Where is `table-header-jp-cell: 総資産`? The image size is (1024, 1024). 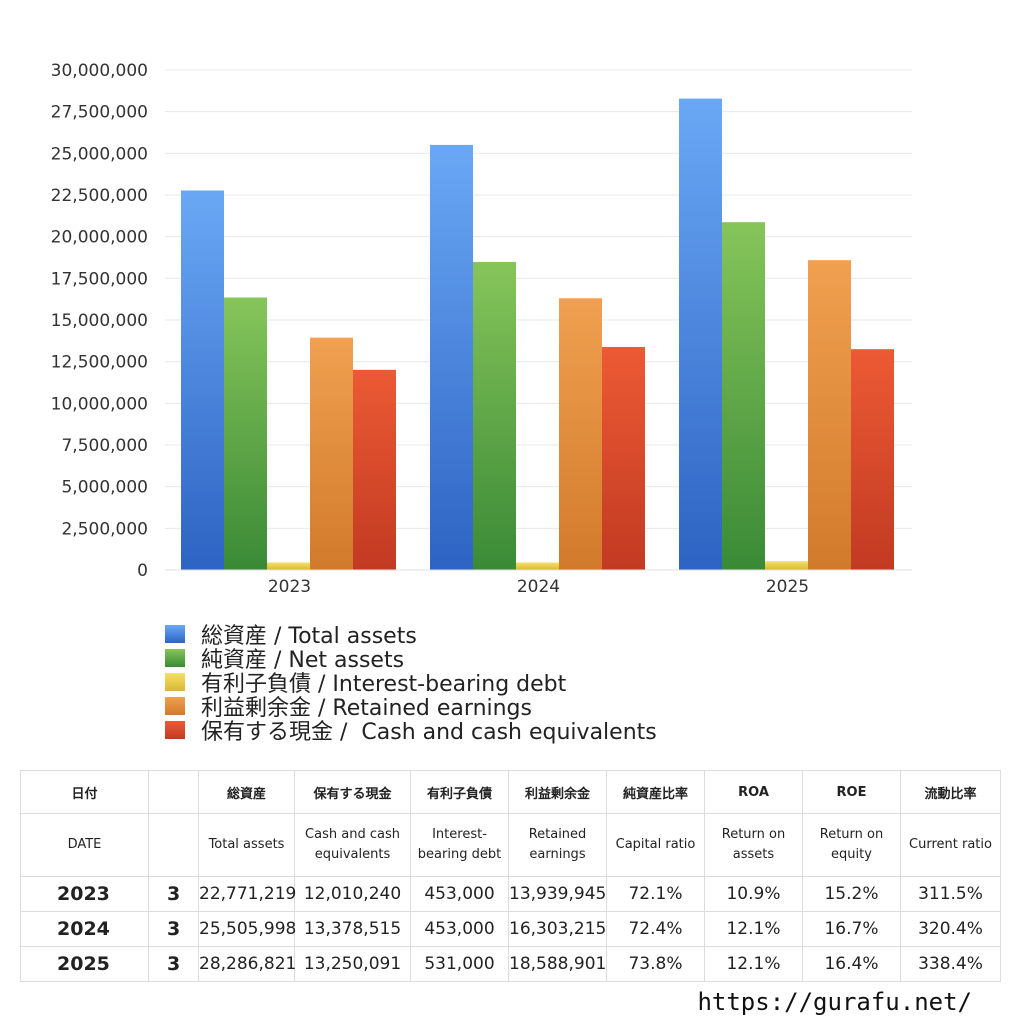
table-header-jp-cell: 総資産 is located at coordinates (246, 792).